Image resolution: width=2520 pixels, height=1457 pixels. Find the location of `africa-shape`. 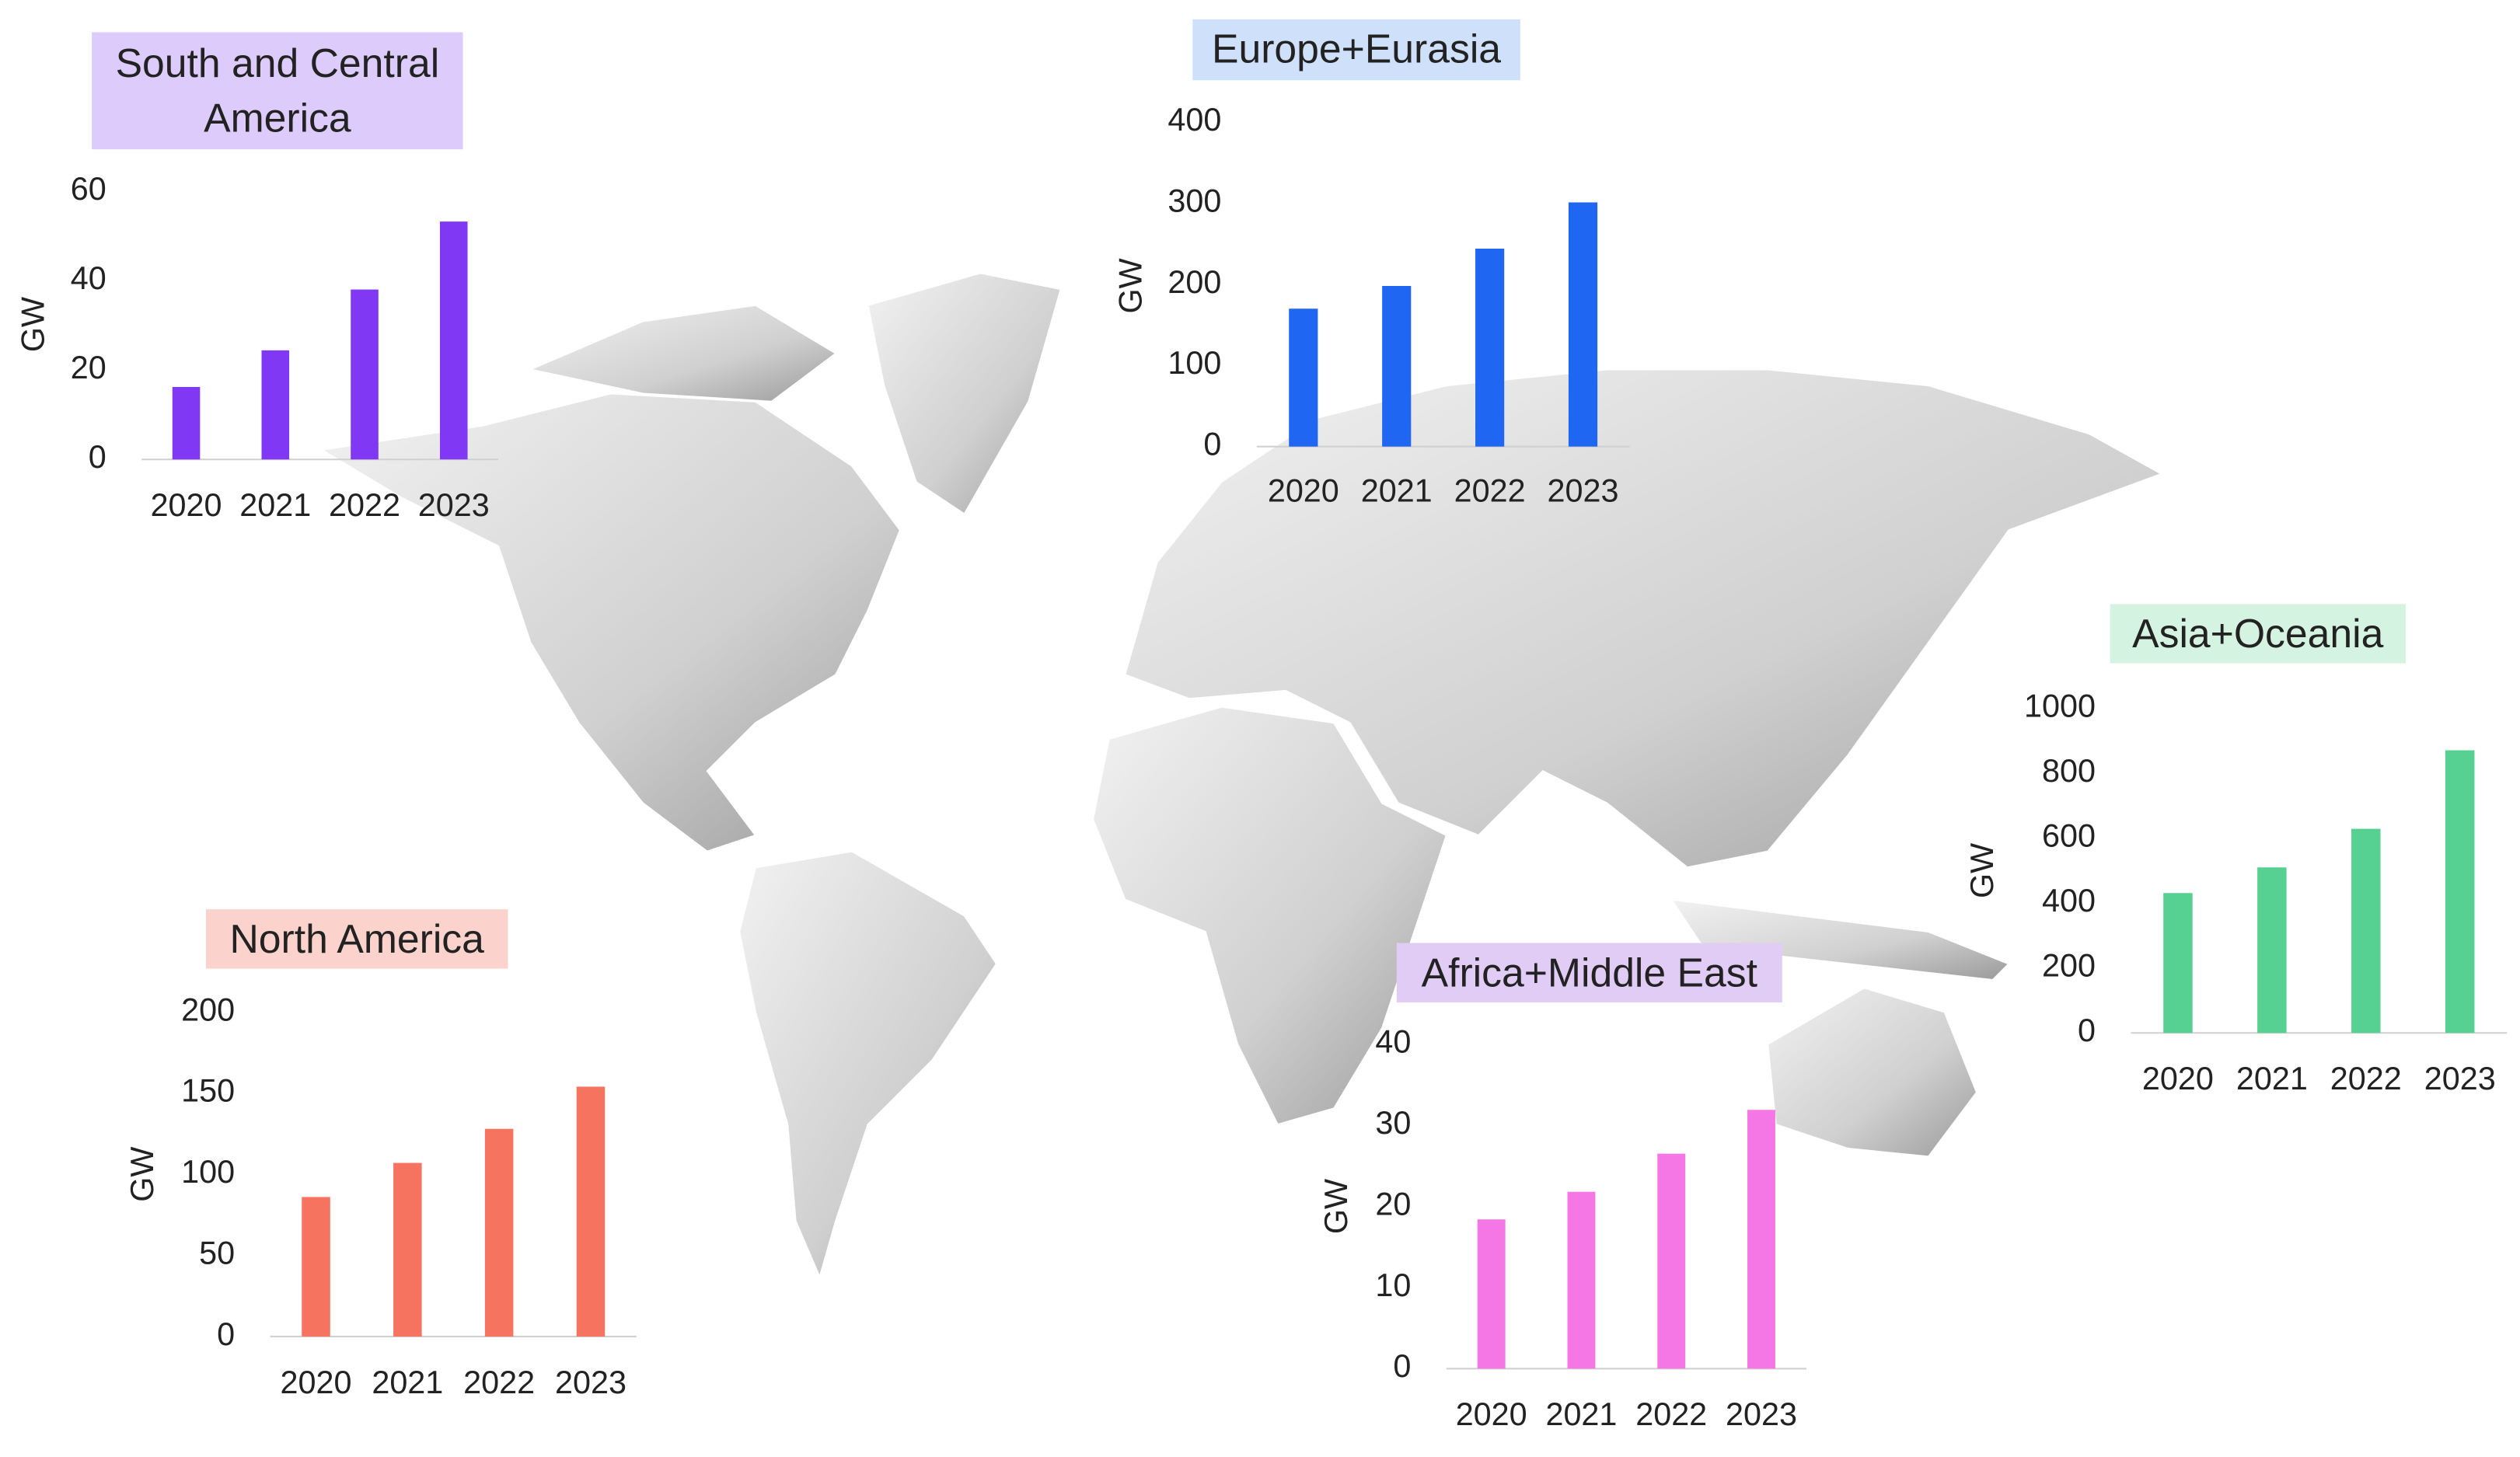

africa-shape is located at coordinates (1269, 916).